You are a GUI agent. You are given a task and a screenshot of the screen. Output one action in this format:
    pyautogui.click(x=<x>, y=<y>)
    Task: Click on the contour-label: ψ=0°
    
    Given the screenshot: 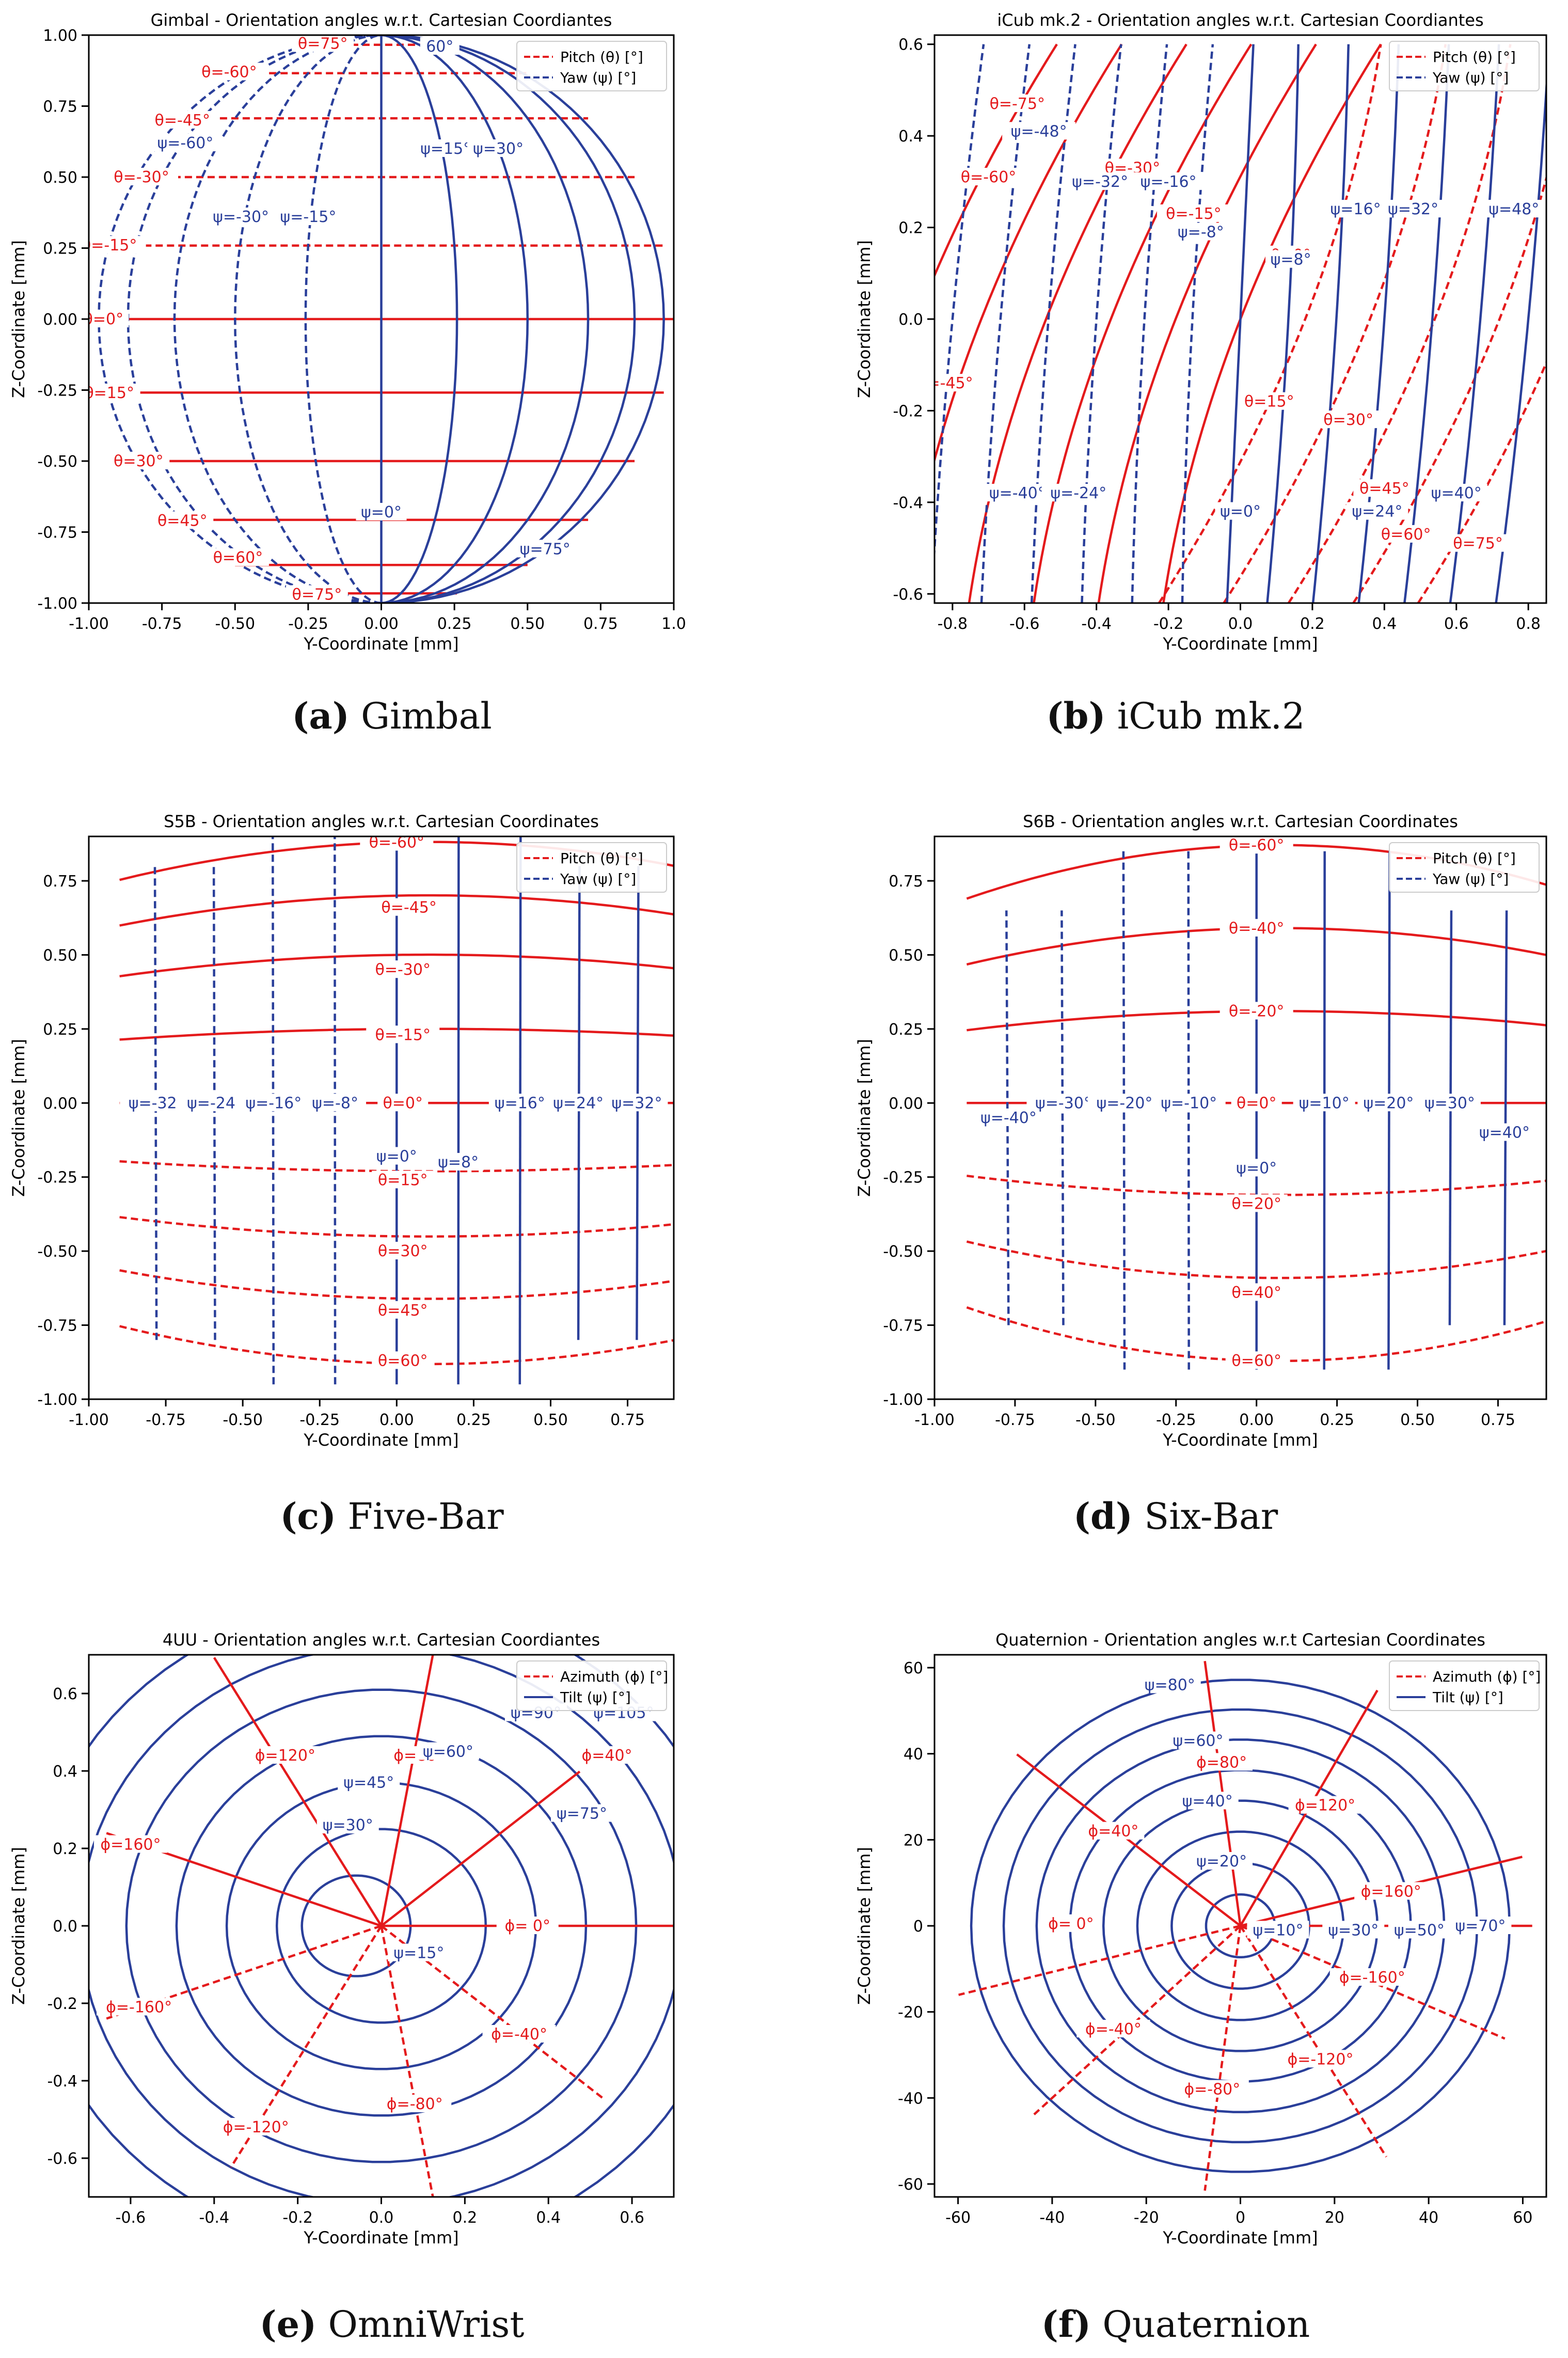 What is the action you would take?
    pyautogui.click(x=1256, y=1169)
    